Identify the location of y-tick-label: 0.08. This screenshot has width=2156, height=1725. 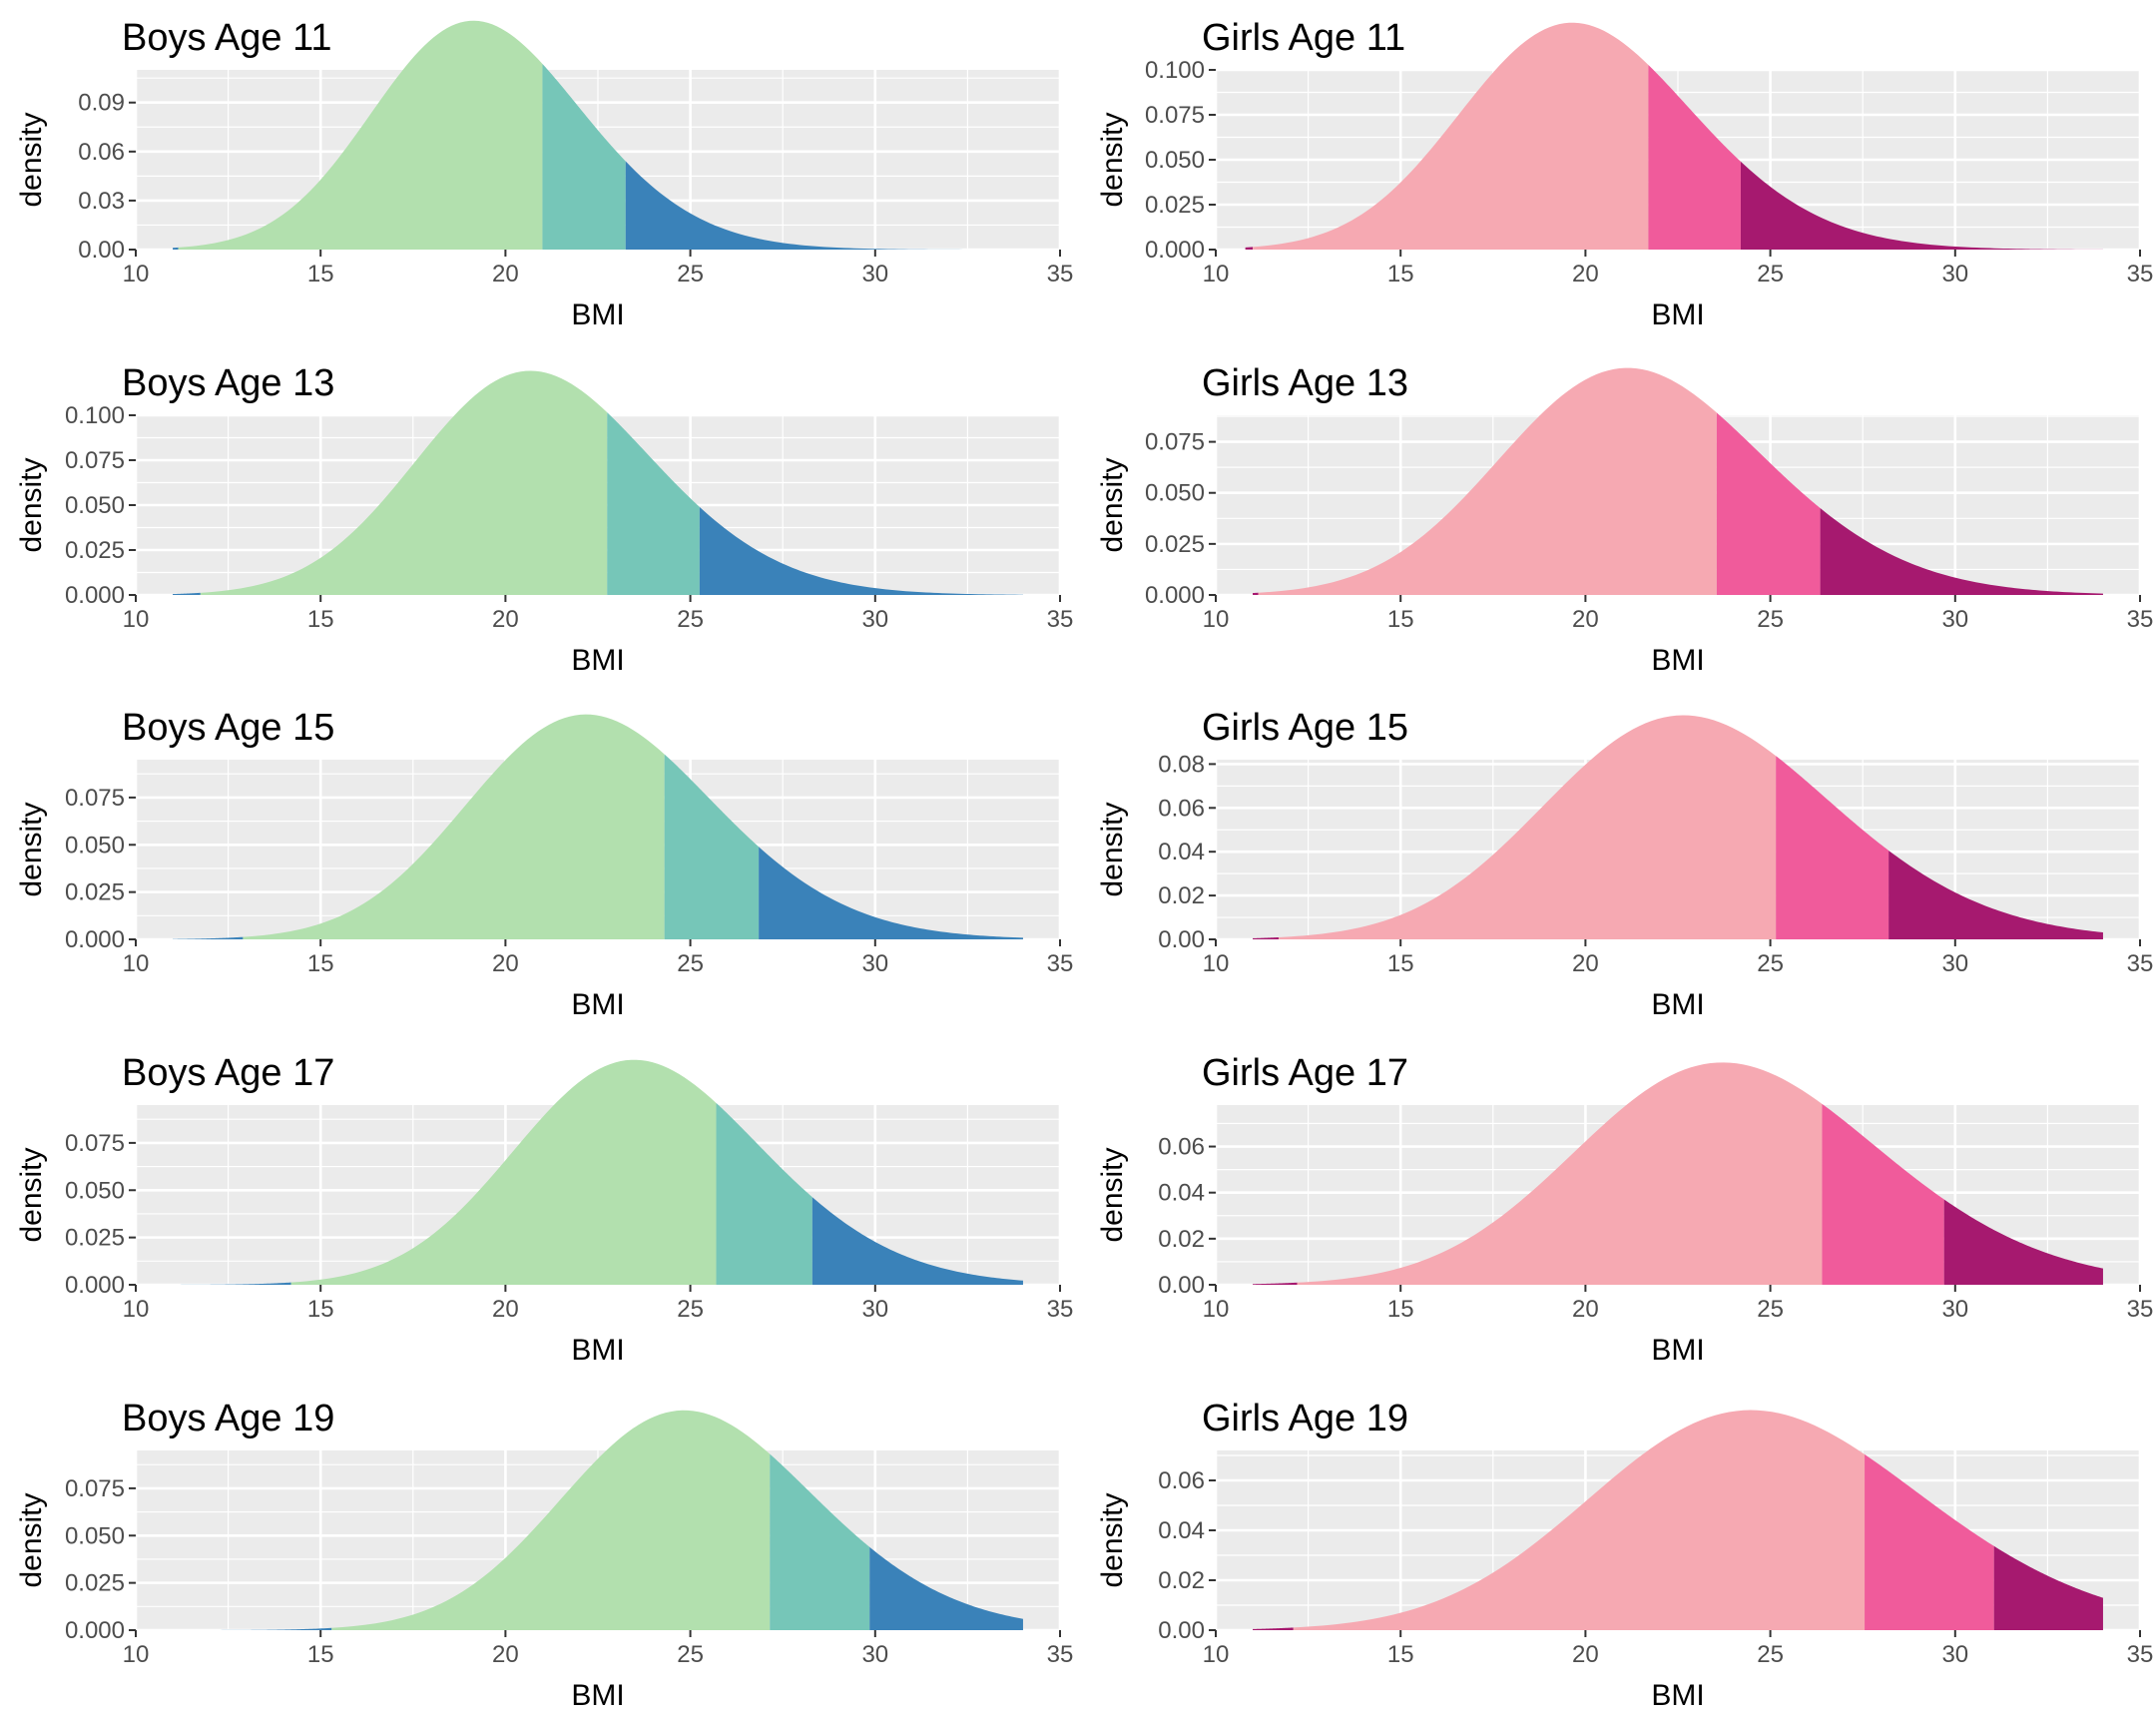
(1181, 765).